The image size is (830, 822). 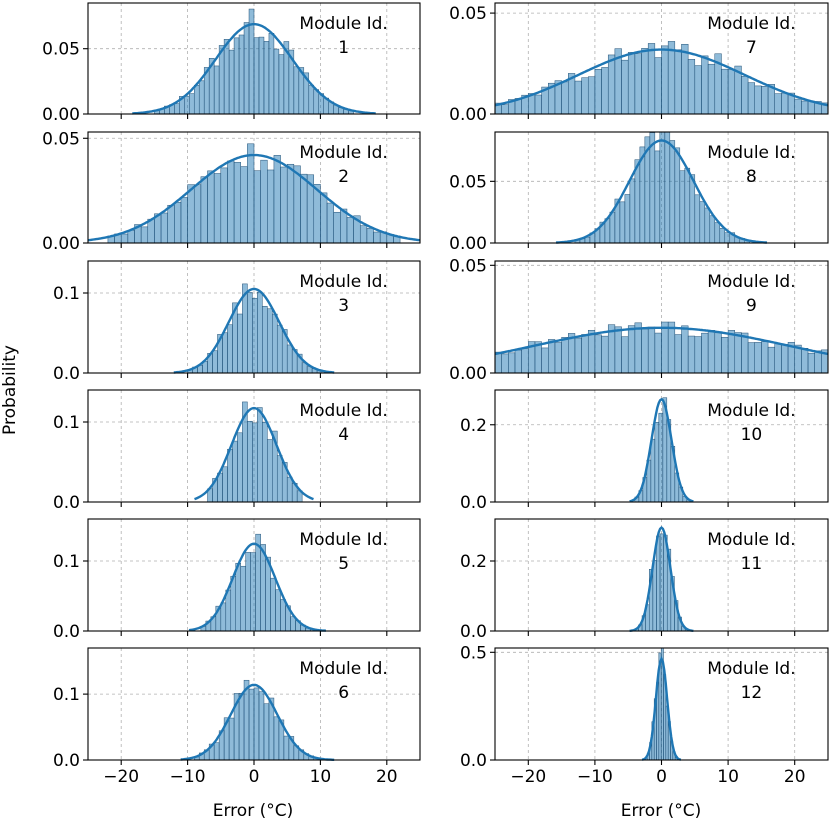 What do you see at coordinates (639, 192) in the screenshot?
I see `panel-module-8: 0.00 0.05 Module Id. 8` at bounding box center [639, 192].